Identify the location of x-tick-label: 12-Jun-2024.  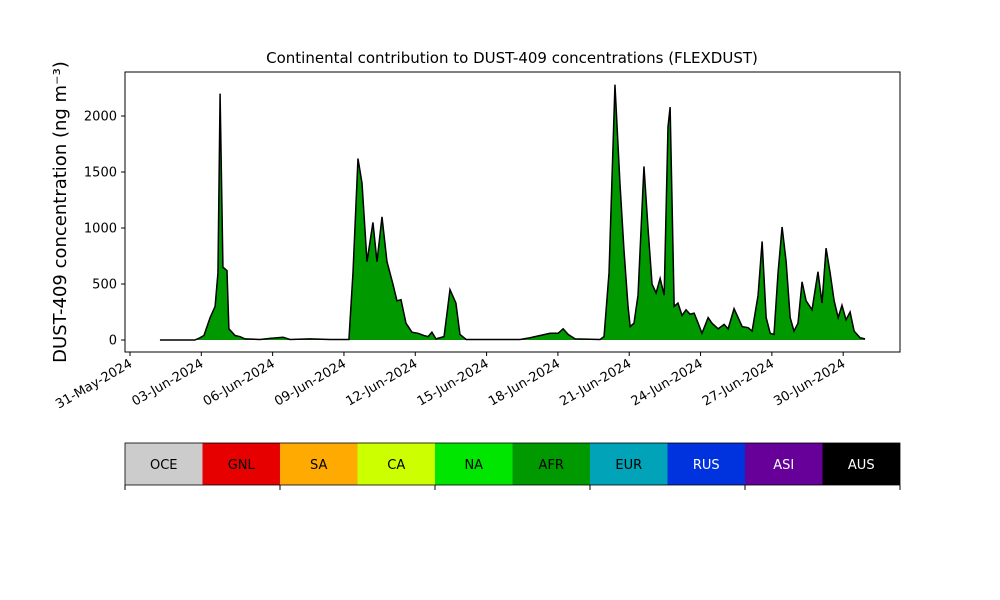
(381, 382).